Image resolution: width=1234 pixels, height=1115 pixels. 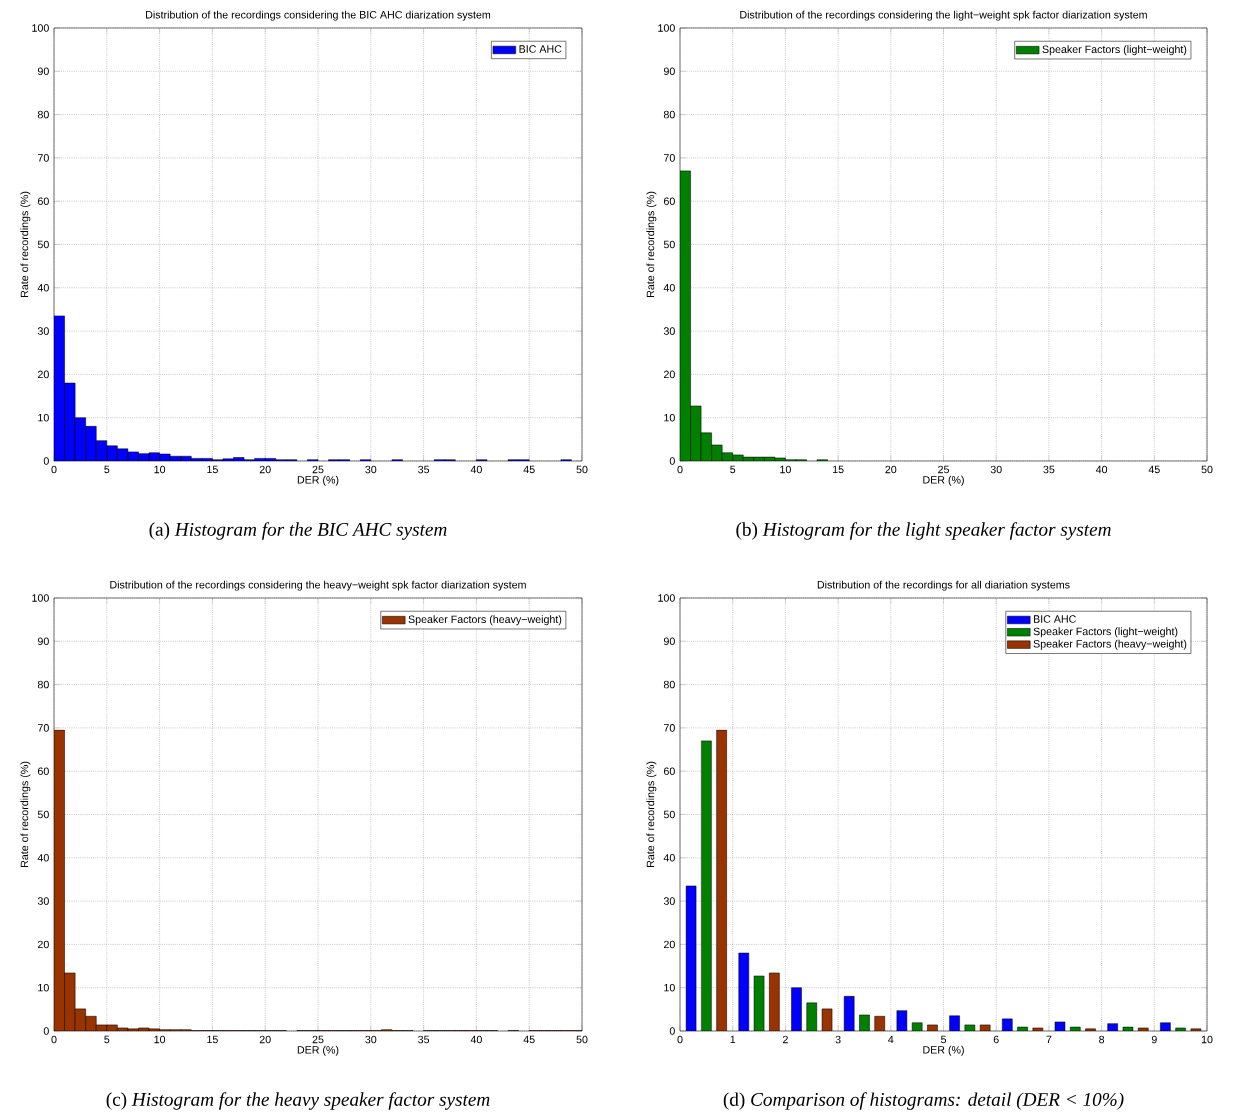 What do you see at coordinates (318, 15) in the screenshot?
I see `chart-title: Distribution of the recordings considering the BIC AHC diarization system` at bounding box center [318, 15].